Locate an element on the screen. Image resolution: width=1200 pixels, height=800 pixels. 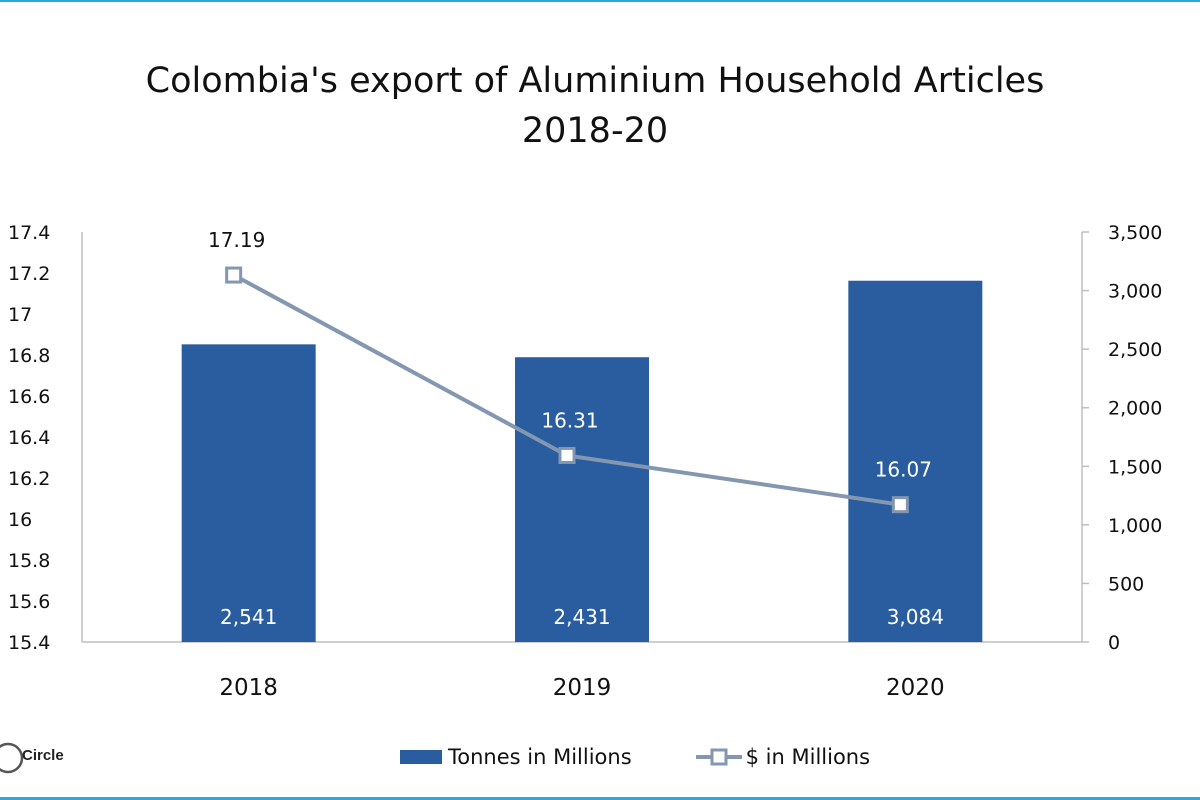
legend-line-label: $ in Millions is located at coordinates (808, 757).